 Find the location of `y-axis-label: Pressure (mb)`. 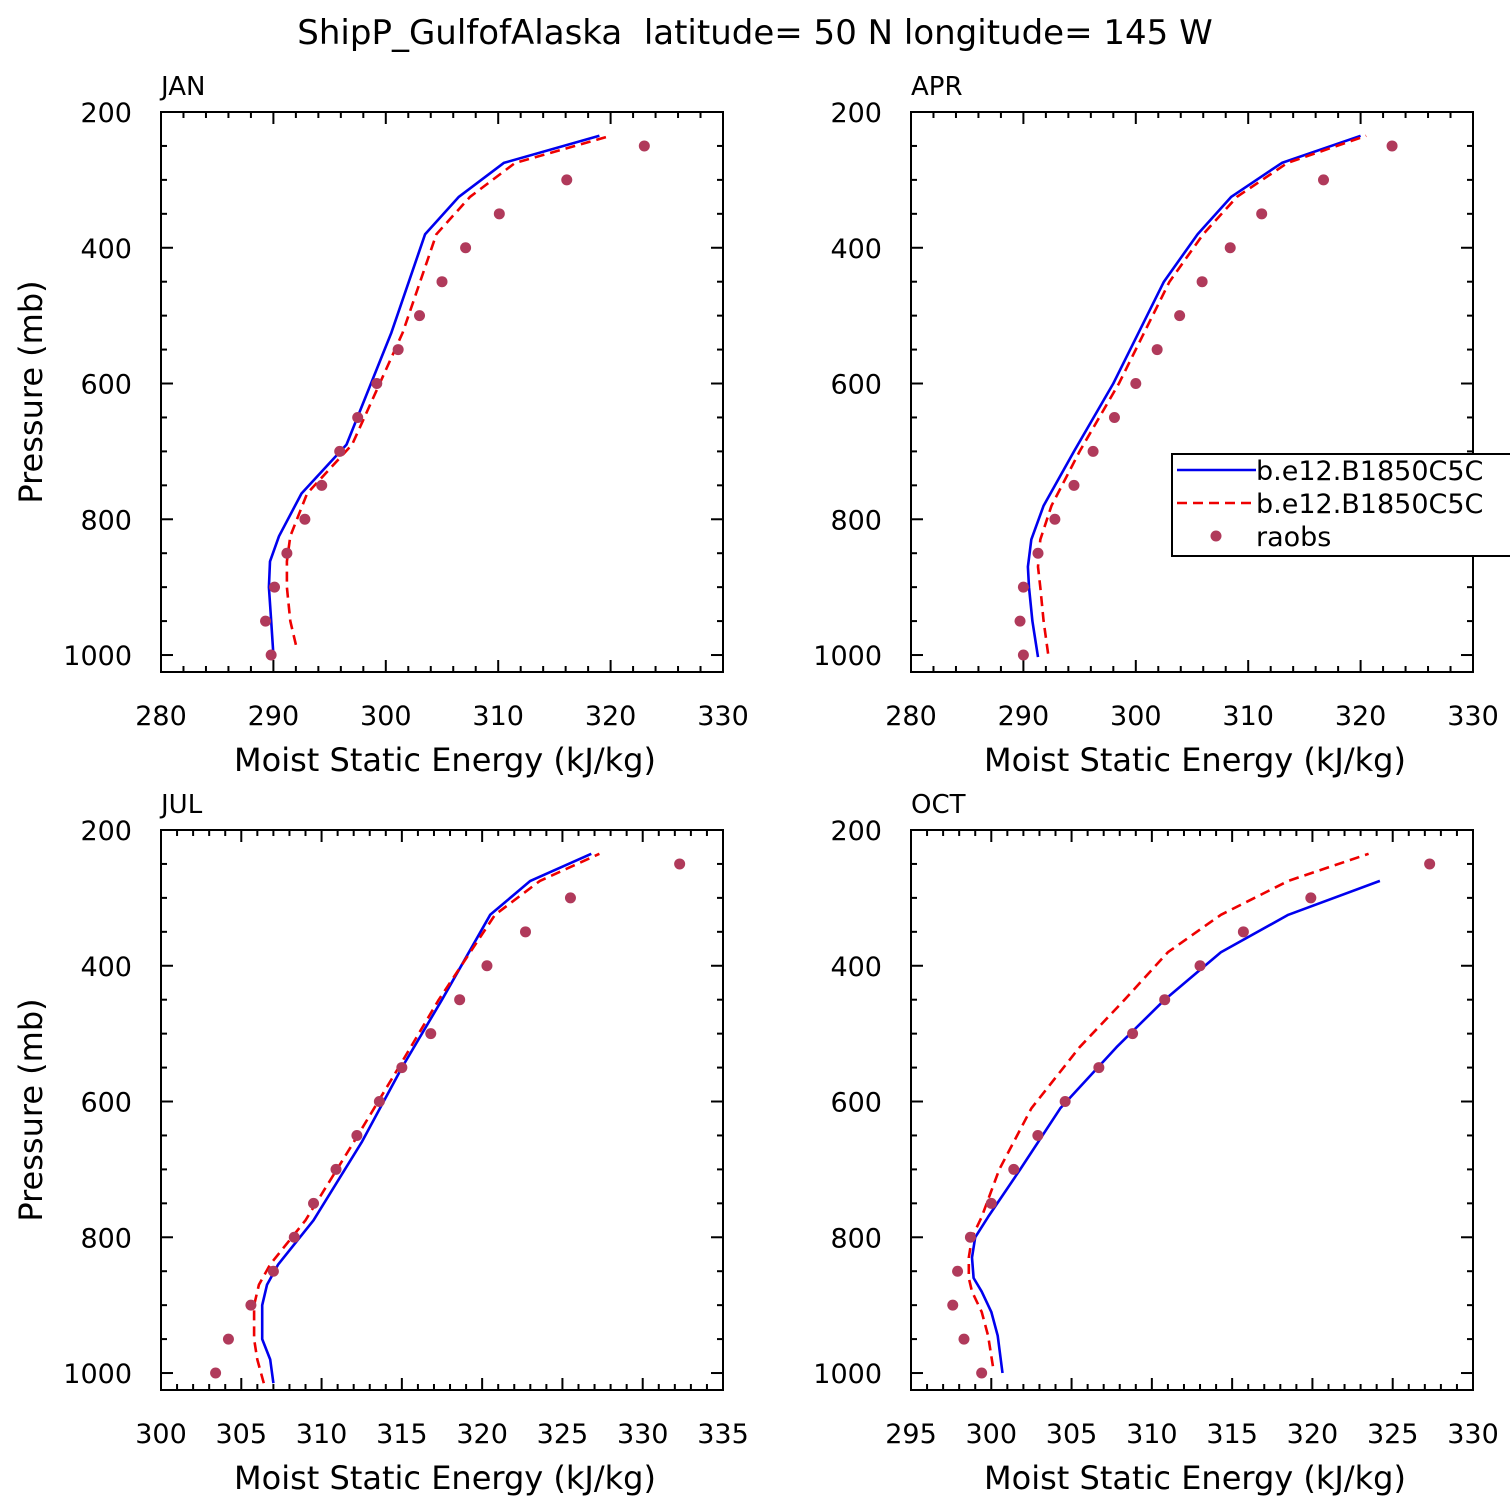

y-axis-label: Pressure (mb) is located at coordinates (31, 1109).